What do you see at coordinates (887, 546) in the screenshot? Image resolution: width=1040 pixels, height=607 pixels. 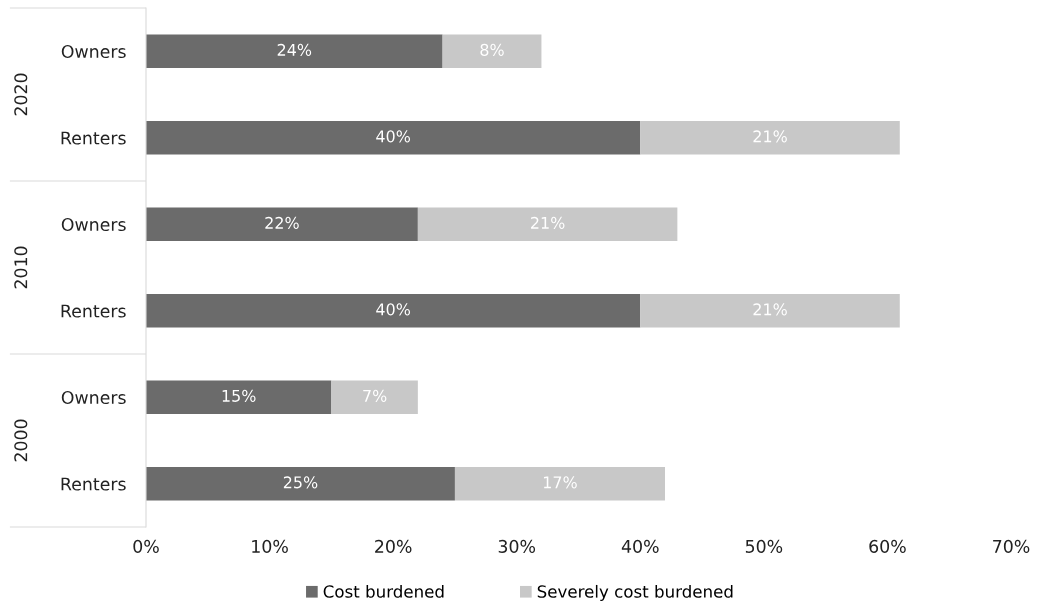 I see `x-tick-label: 60%` at bounding box center [887, 546].